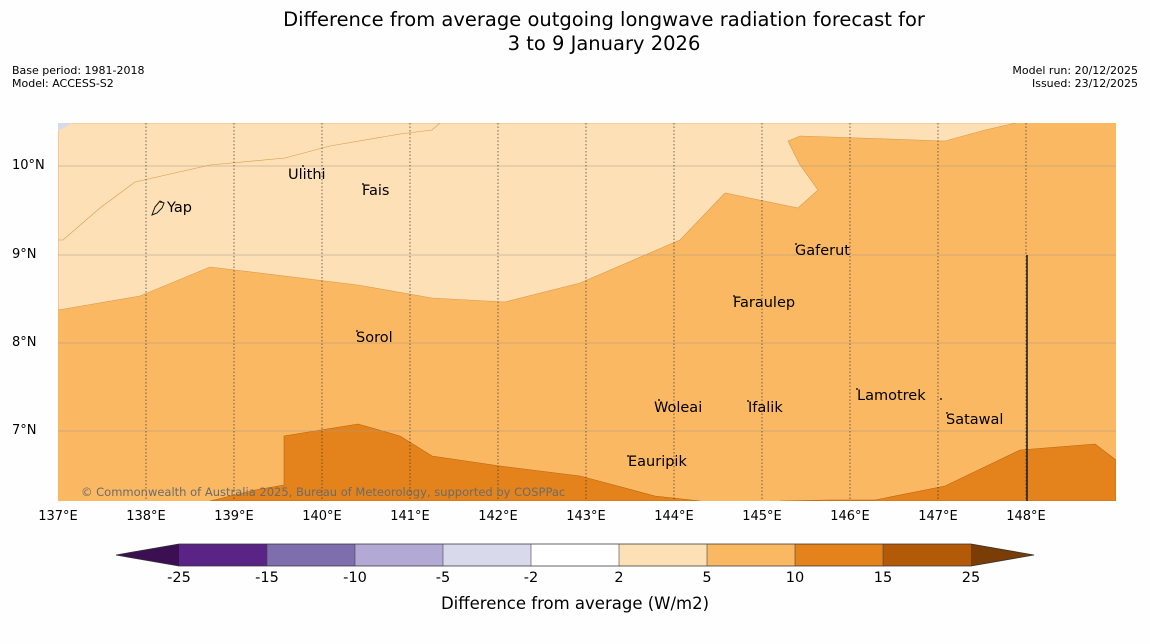 The width and height of the screenshot is (1150, 644). I want to click on lat-label-7n: 7°N, so click(24, 430).